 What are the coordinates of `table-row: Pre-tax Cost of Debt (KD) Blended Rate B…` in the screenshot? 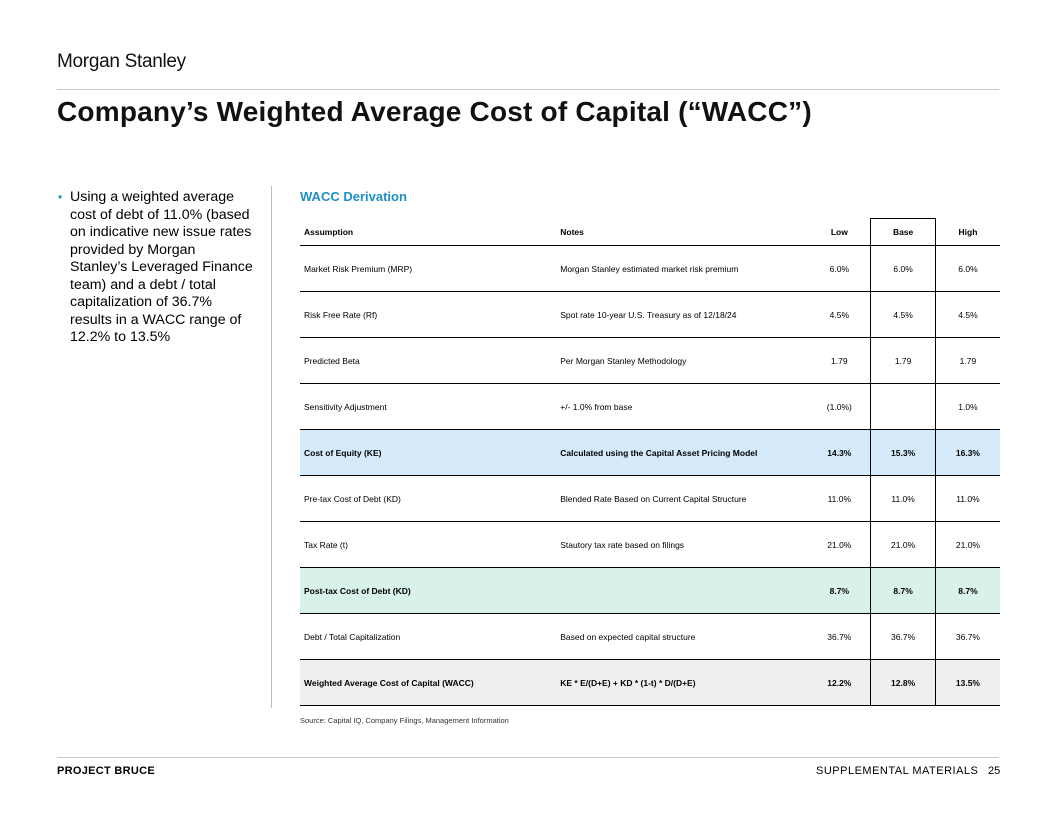 It's located at (650, 498).